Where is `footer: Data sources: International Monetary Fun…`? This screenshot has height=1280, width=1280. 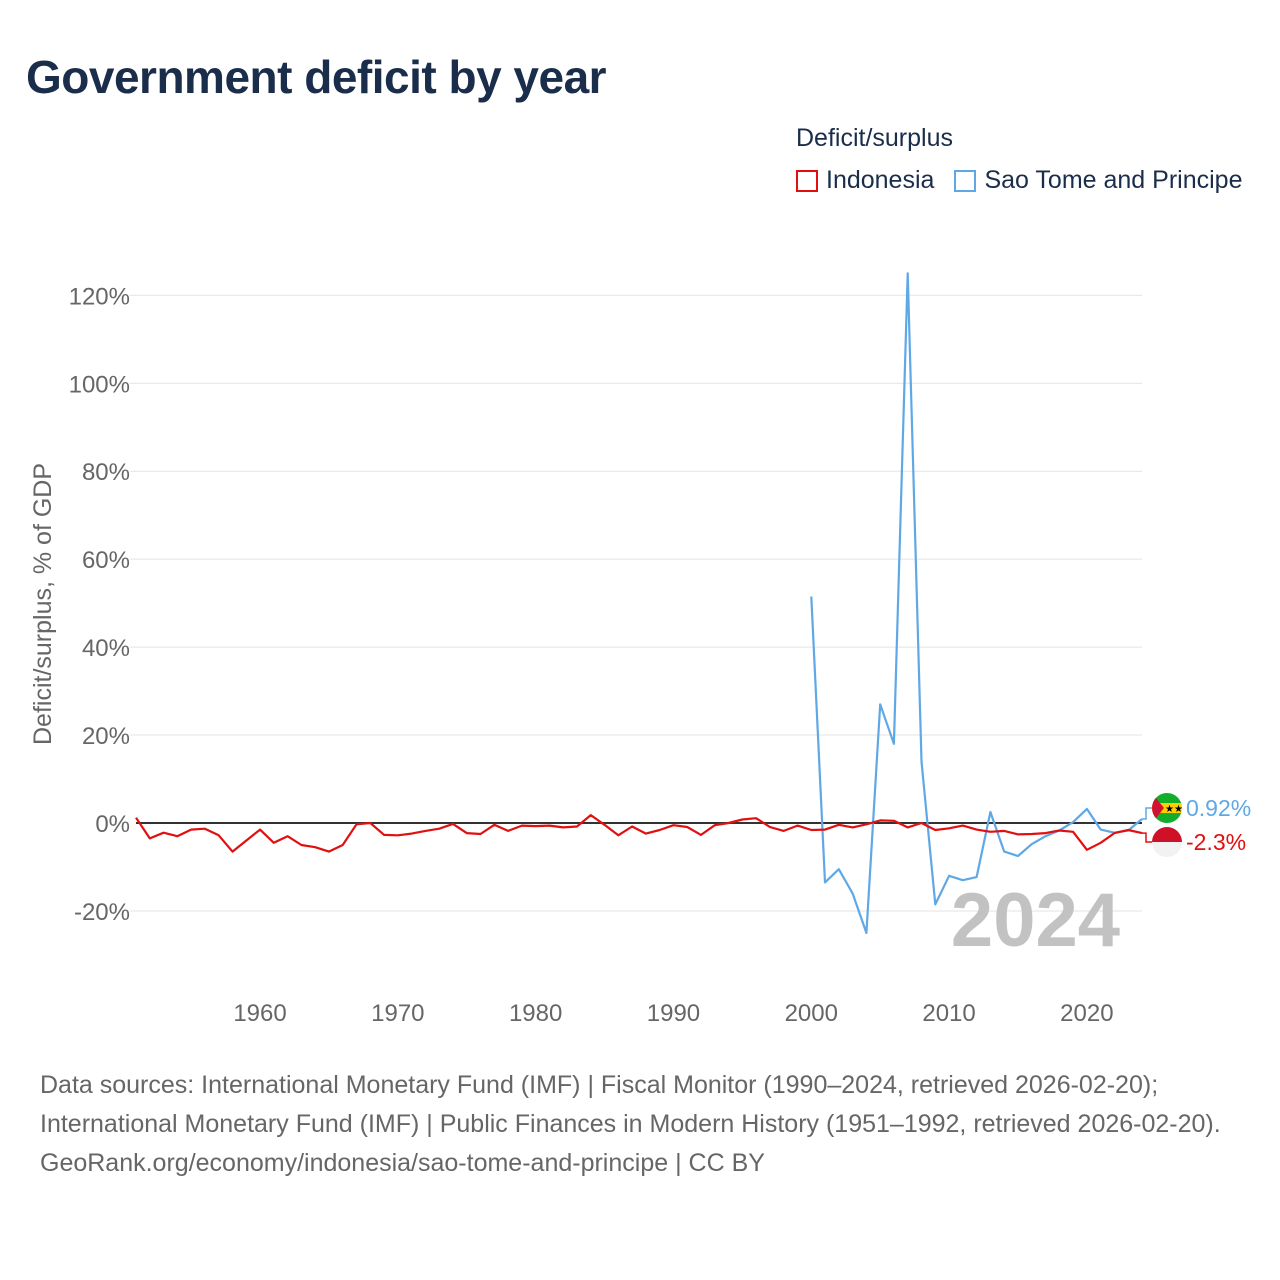 footer: Data sources: International Monetary Fun… is located at coordinates (640, 1124).